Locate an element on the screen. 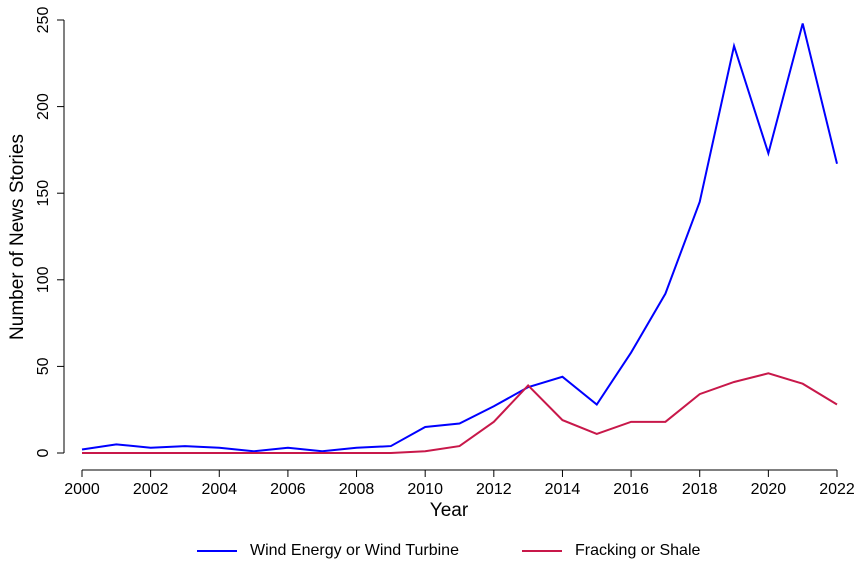  x-tick-label: 2022 is located at coordinates (837, 489).